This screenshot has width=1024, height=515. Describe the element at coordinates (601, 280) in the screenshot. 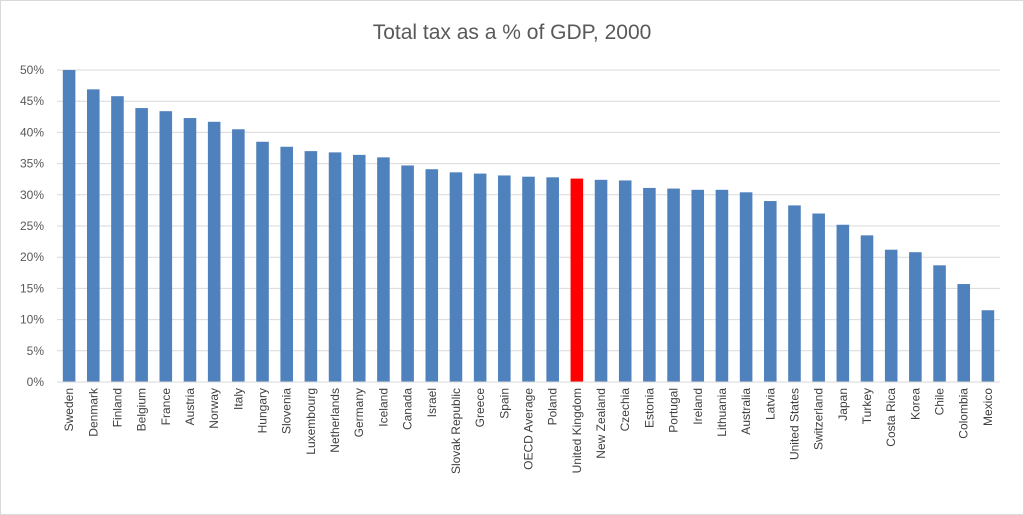

I see `bar-new-zealand` at that location.